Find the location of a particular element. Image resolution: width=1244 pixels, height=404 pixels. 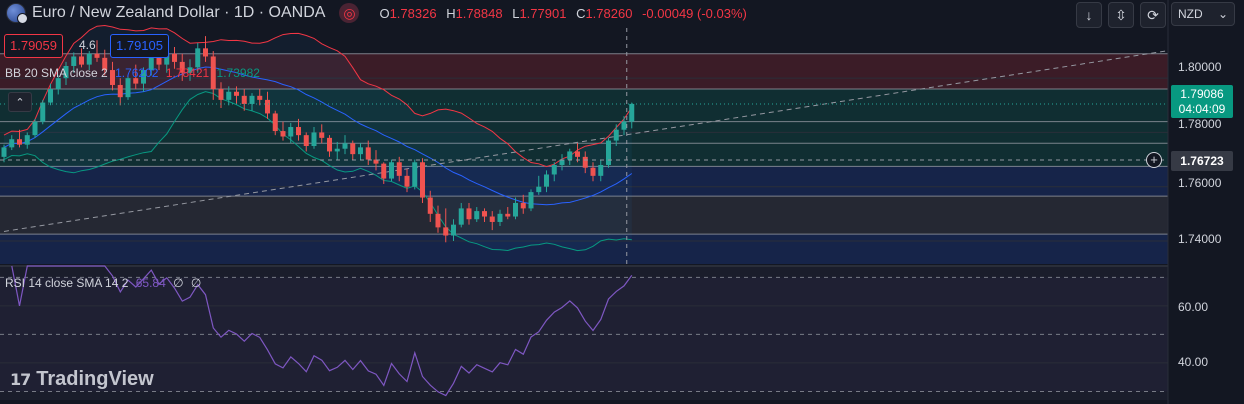

tradingview-logo: 𝟭𝟳 TradingView is located at coordinates (82, 379).